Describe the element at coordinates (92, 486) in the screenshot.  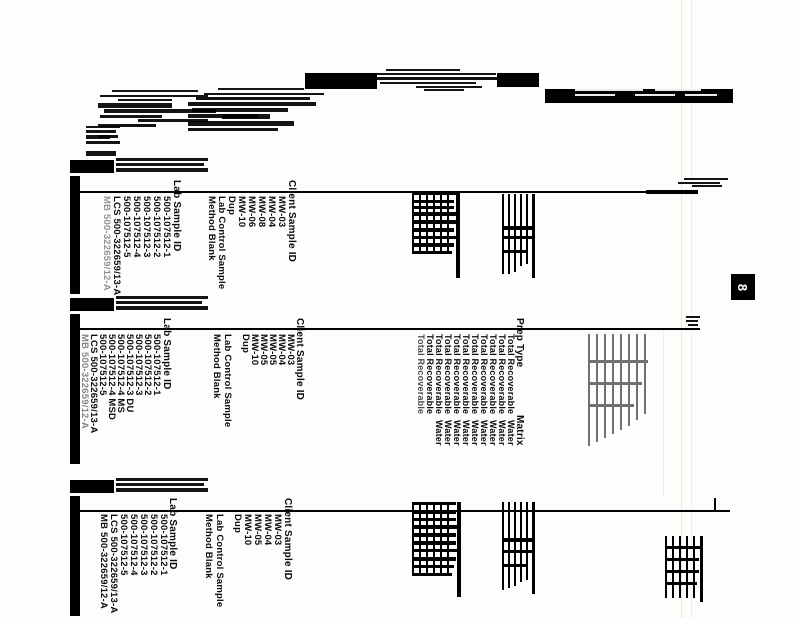
I see `section-header-bar-bottom` at that location.